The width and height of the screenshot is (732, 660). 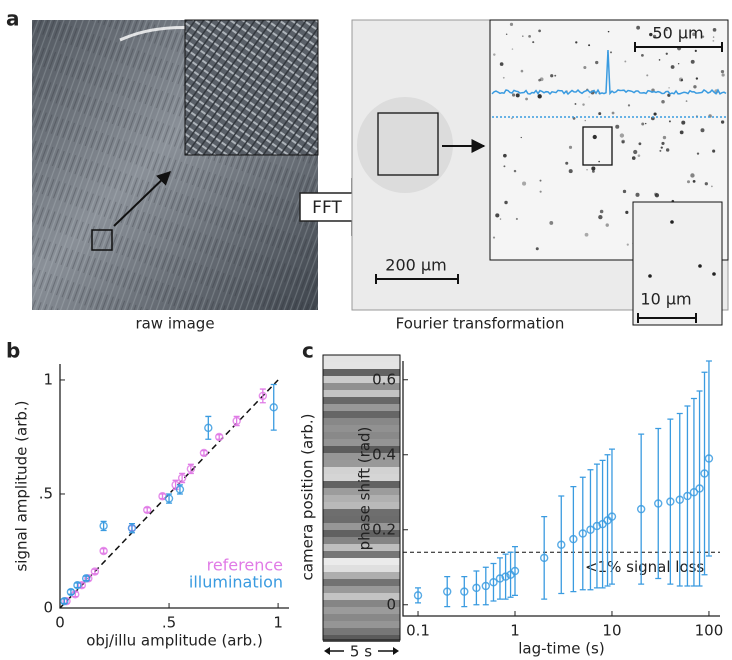 I want to click on y-axis-label: phase shift (rad), so click(x=365, y=489).